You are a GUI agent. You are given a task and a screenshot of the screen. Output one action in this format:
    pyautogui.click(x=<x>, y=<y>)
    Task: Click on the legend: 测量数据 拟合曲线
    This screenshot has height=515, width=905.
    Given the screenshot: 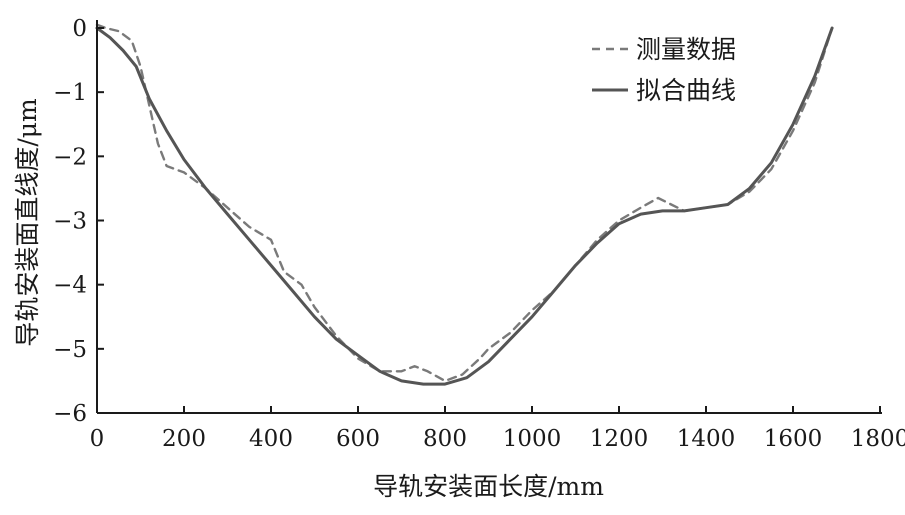 What is the action you would take?
    pyautogui.click(x=664, y=70)
    